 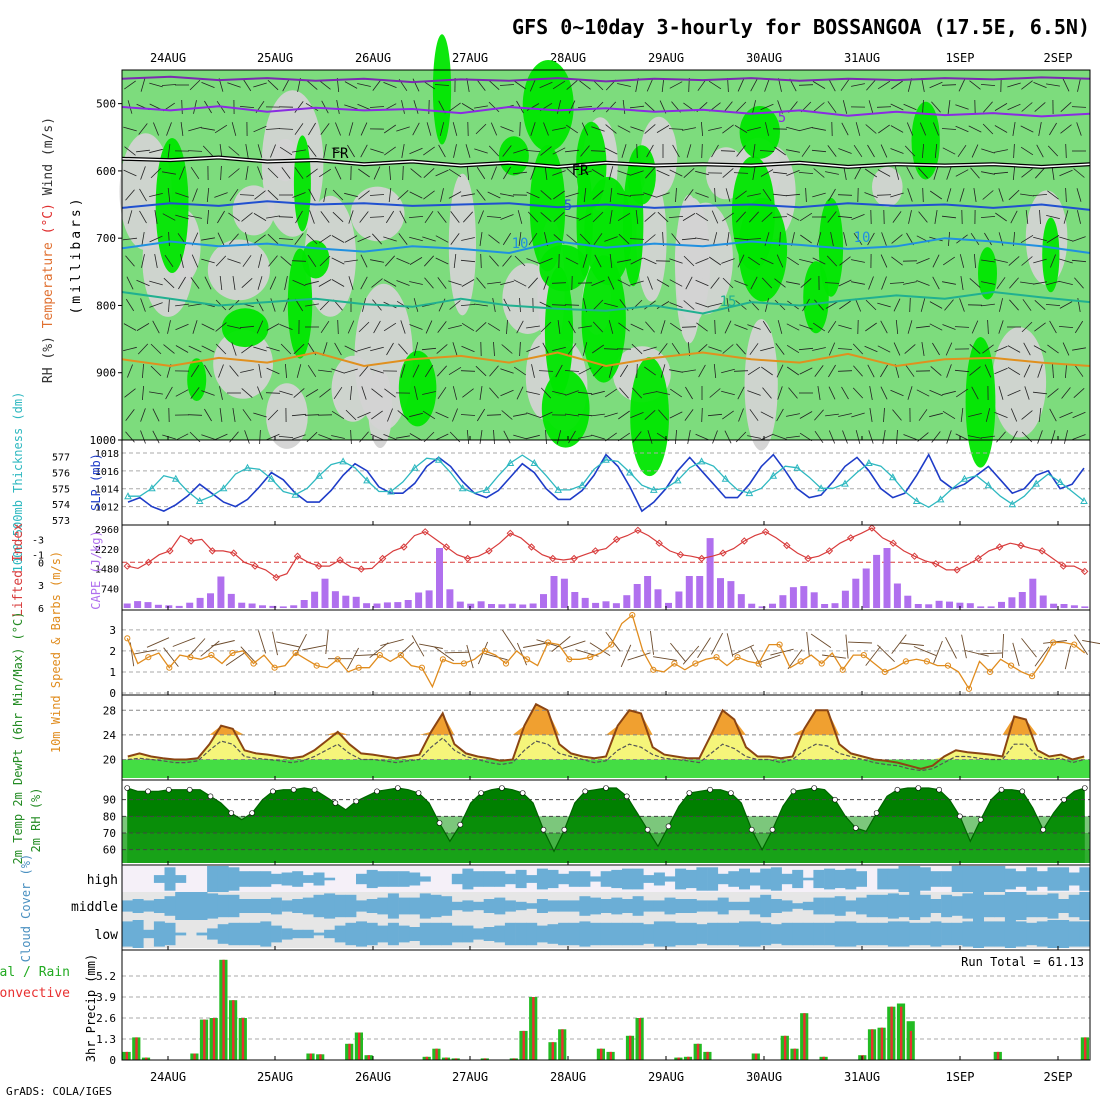 What do you see at coordinates (606, 768) in the screenshot?
I see `band-green` at bounding box center [606, 768].